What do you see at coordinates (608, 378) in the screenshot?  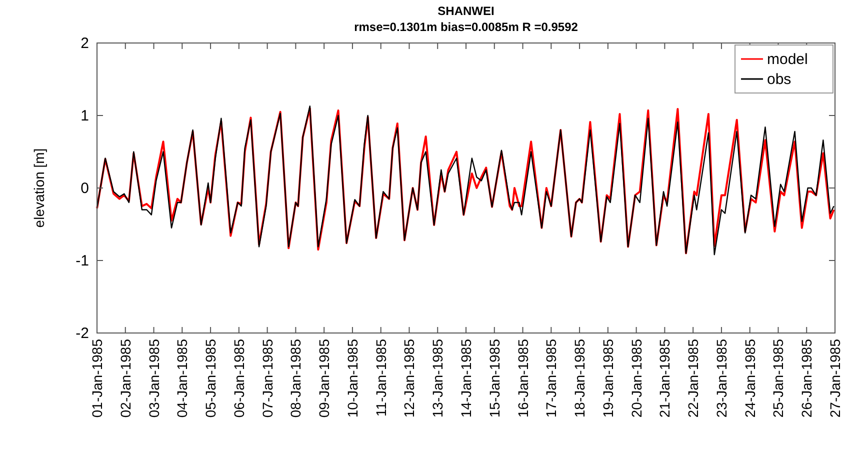 I see `x-tick-label: 19-Jan-1985` at bounding box center [608, 378].